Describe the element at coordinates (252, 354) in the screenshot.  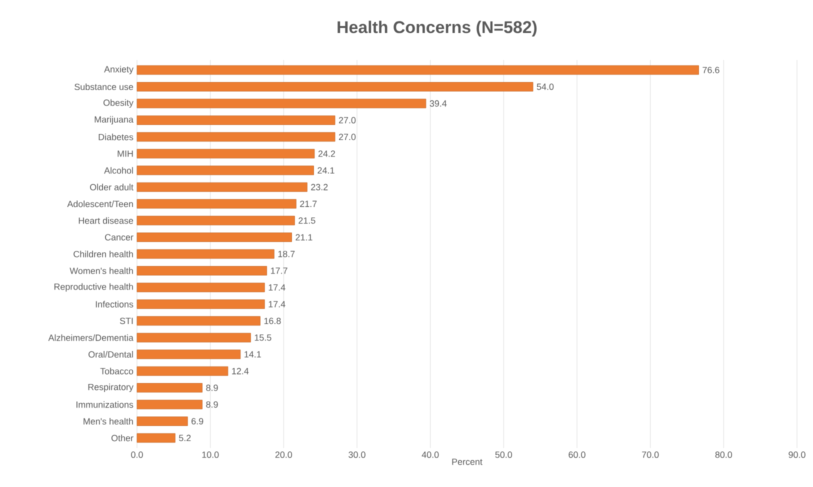
I see `data-label: 14.1` at that location.